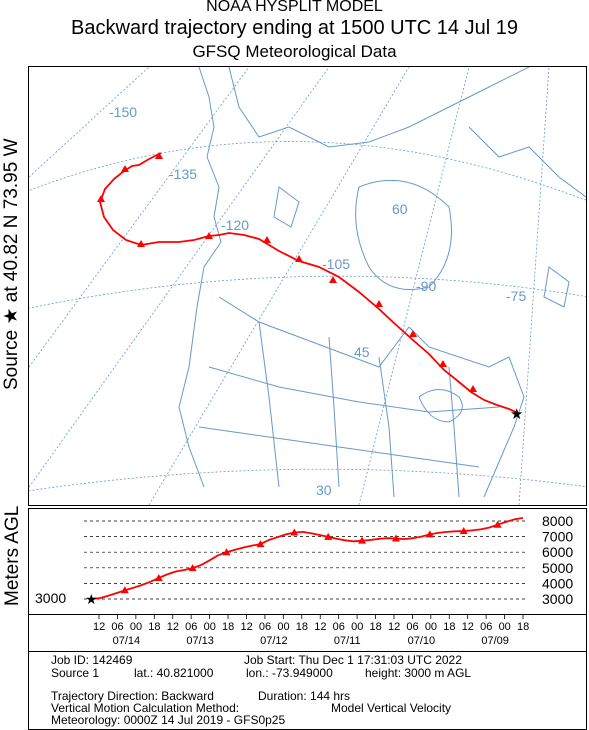  What do you see at coordinates (557, 583) in the screenshot?
I see `altitude-tick-label: 4000` at bounding box center [557, 583].